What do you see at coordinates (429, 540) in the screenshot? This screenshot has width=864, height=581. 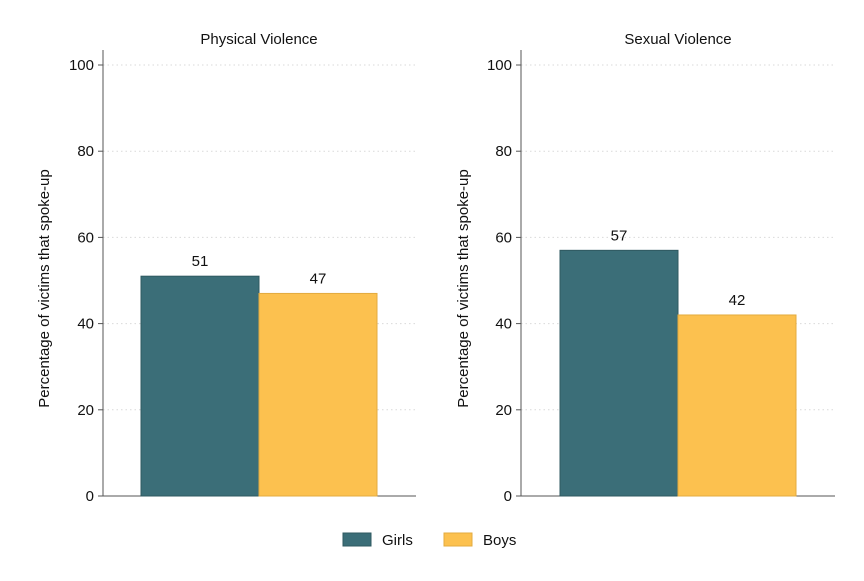 I see `legend: Girls Boys` at bounding box center [429, 540].